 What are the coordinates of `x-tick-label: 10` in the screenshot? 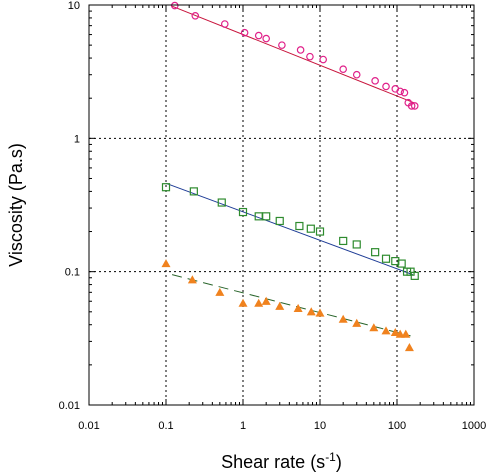 It's located at (320, 426).